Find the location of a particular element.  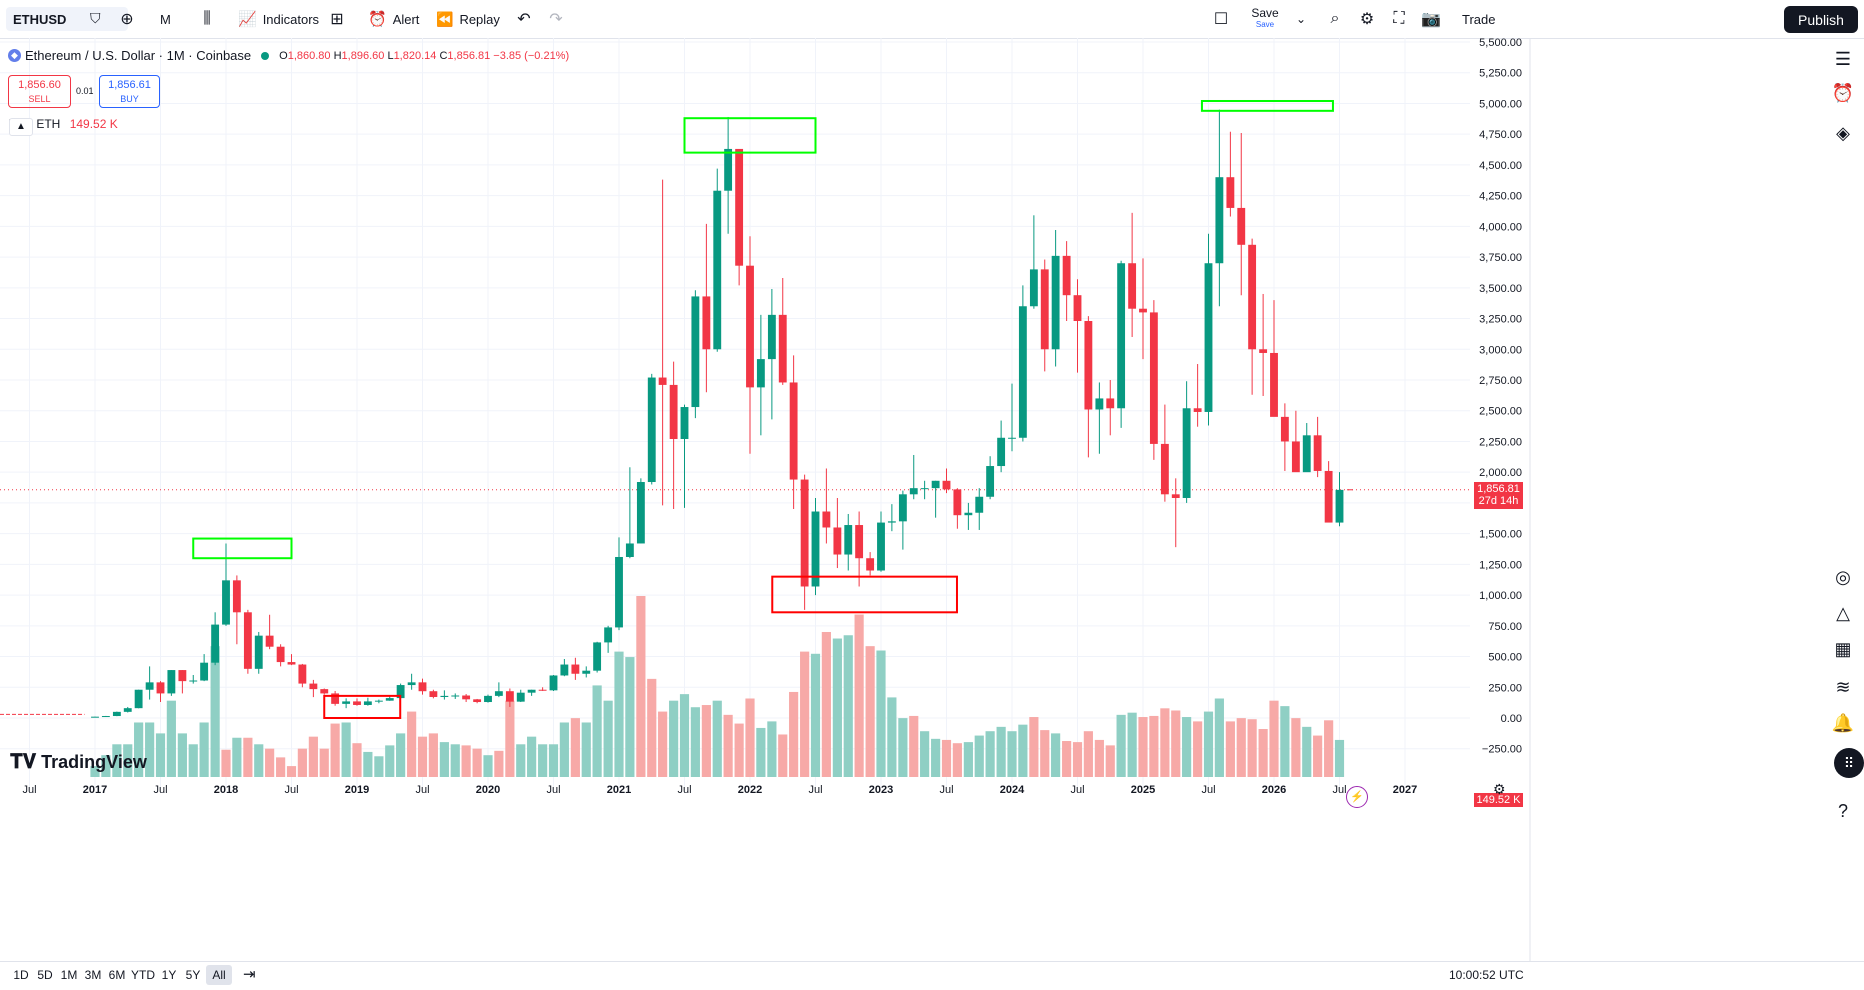

range-5d: 5D is located at coordinates (45, 975).